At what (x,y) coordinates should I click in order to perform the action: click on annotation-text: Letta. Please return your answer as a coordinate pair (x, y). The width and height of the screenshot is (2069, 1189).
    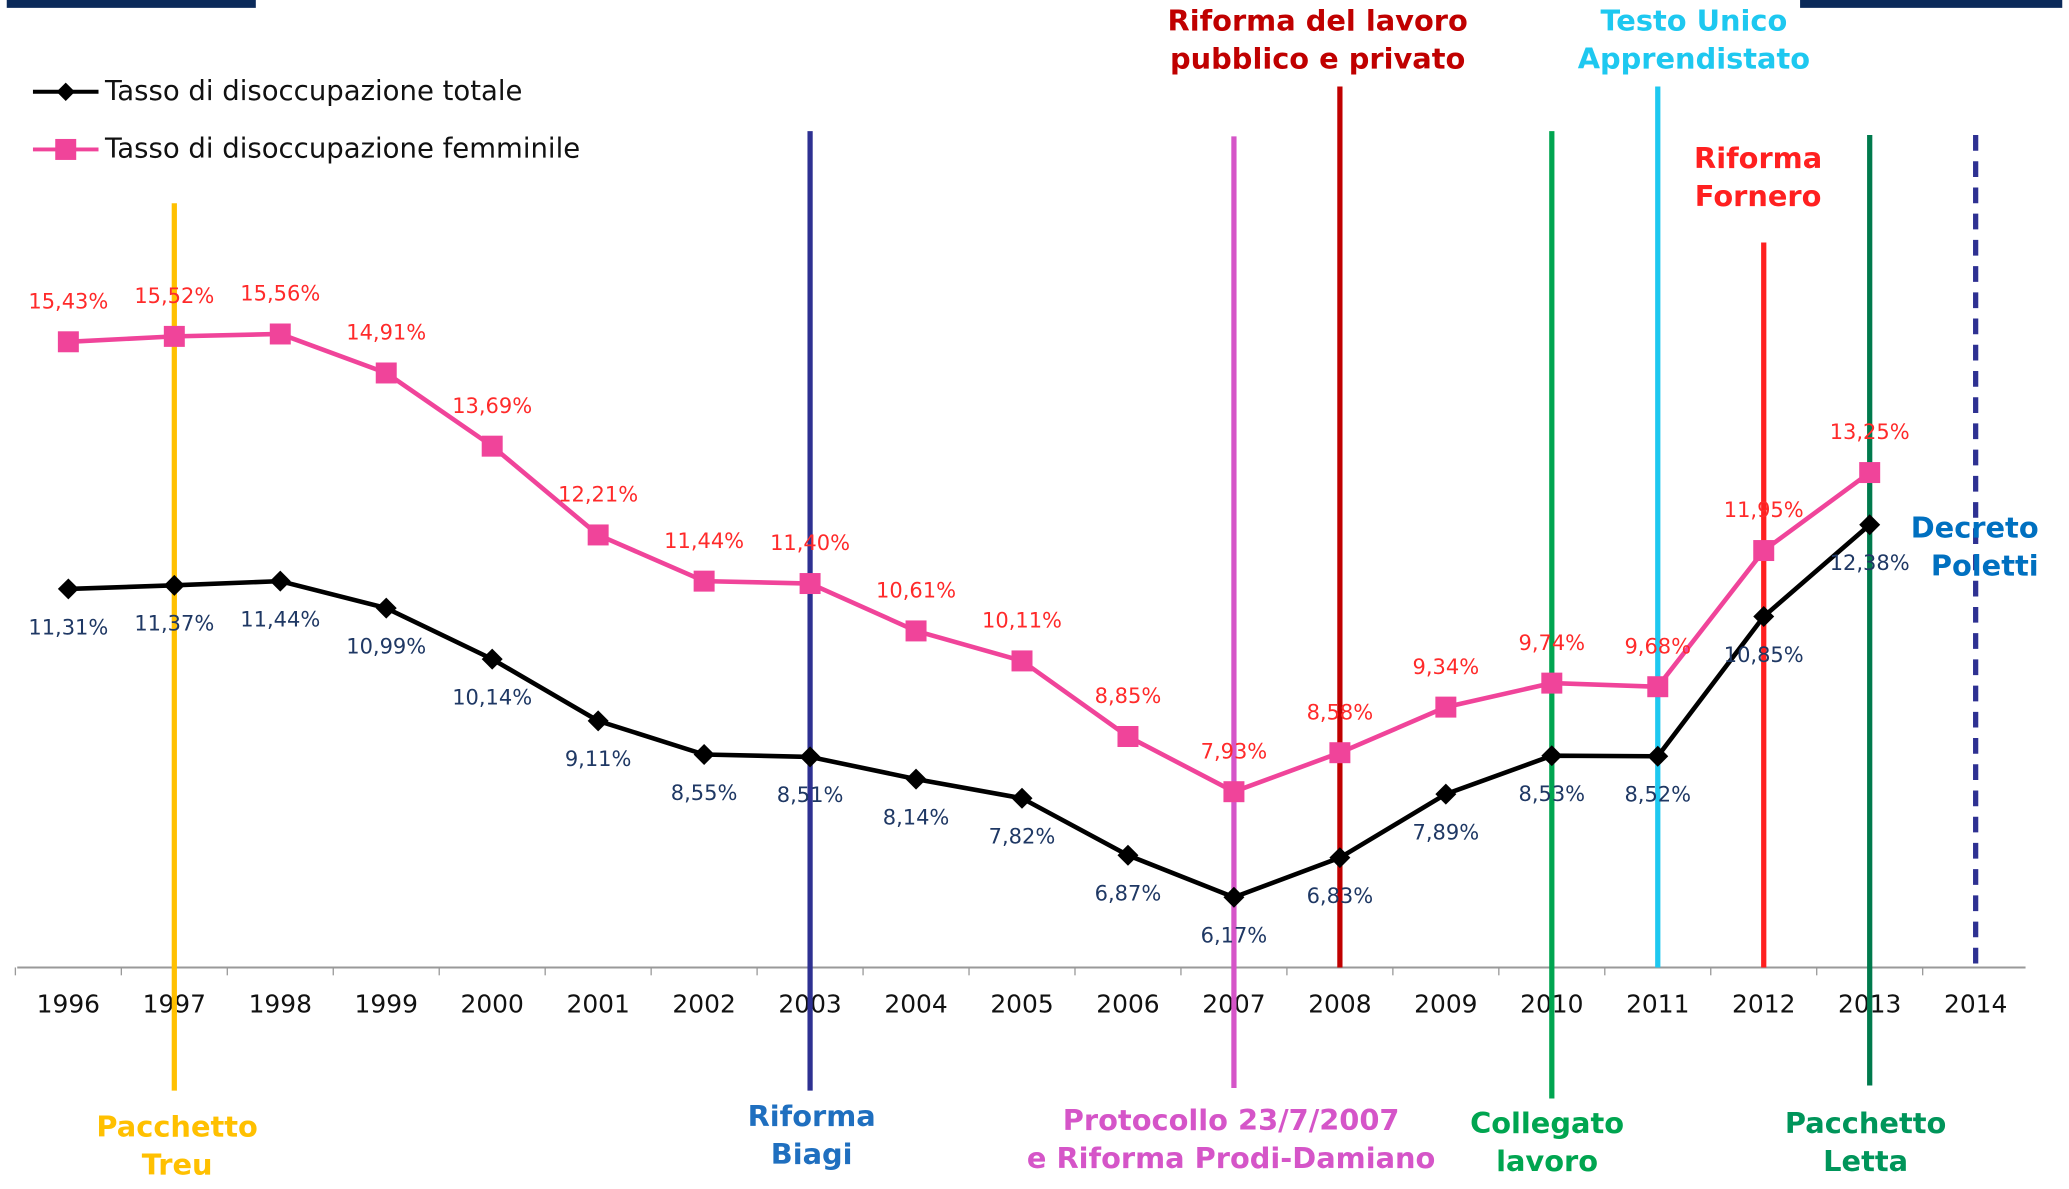
    Looking at the image, I should click on (1865, 1161).